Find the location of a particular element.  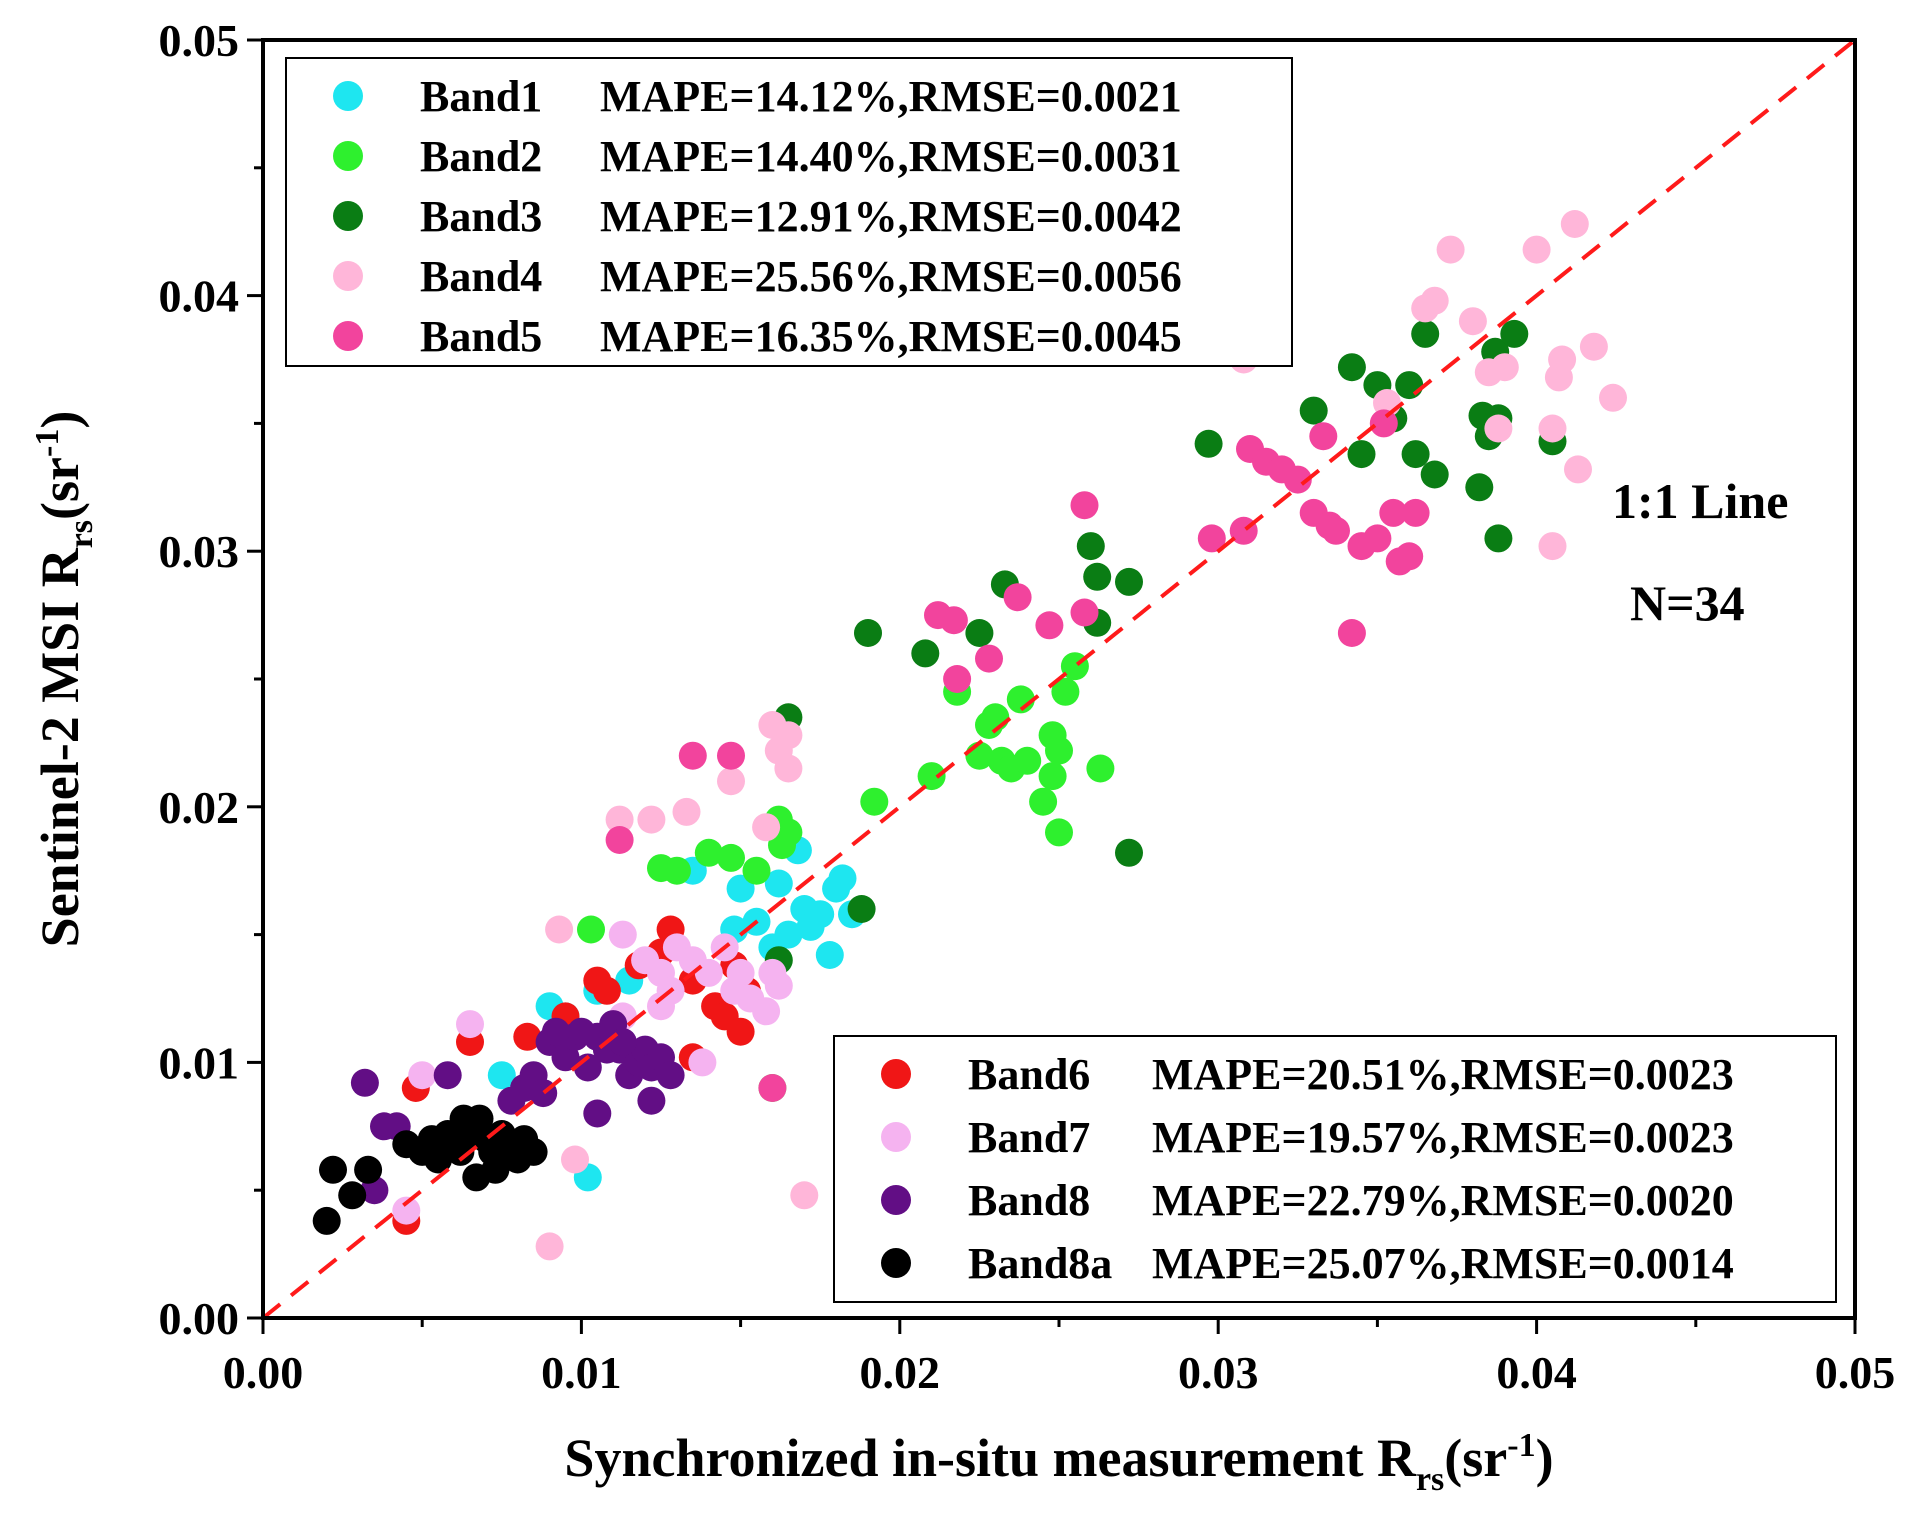

legend-name-band4: Band4 is located at coordinates (481, 276).